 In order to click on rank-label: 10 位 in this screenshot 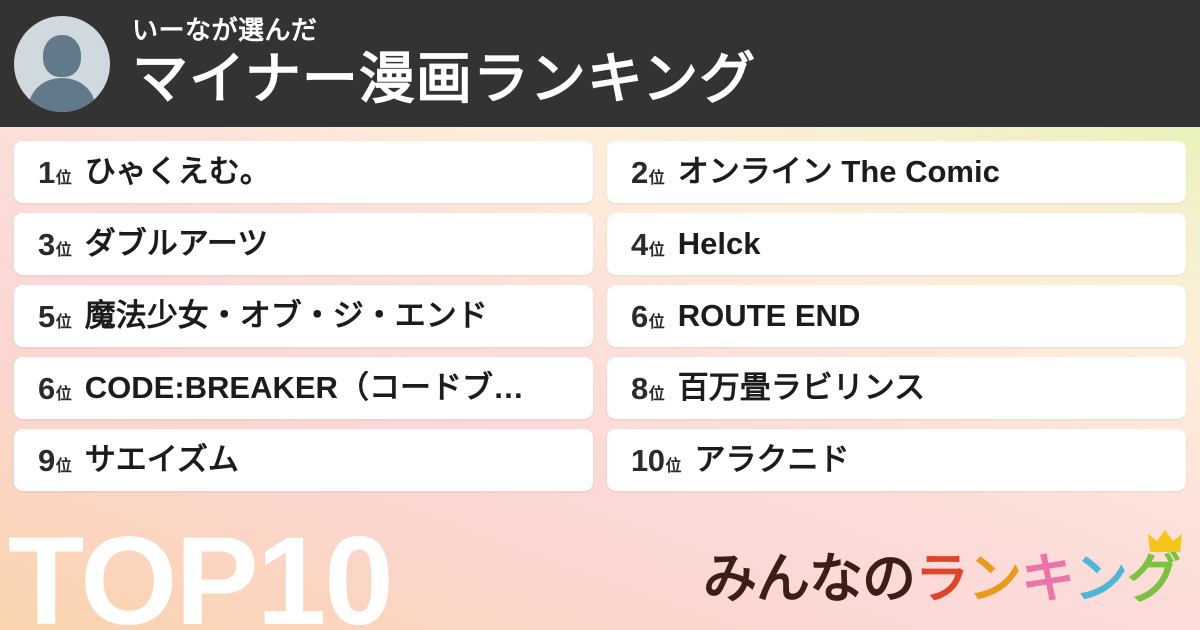, I will do `click(656, 460)`.